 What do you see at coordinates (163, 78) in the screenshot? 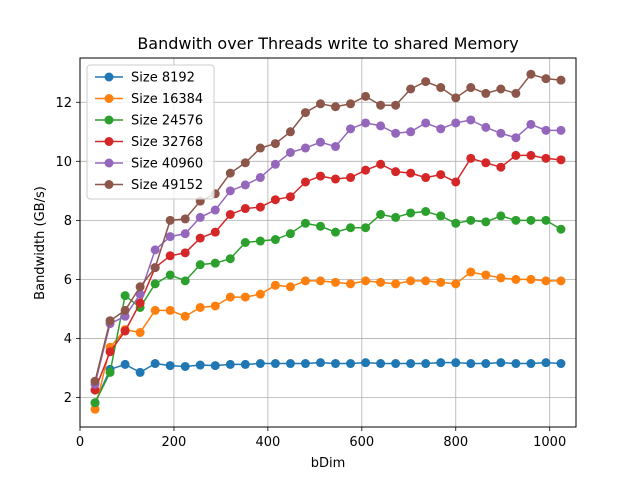
I see `legend-label: Size 8192` at bounding box center [163, 78].